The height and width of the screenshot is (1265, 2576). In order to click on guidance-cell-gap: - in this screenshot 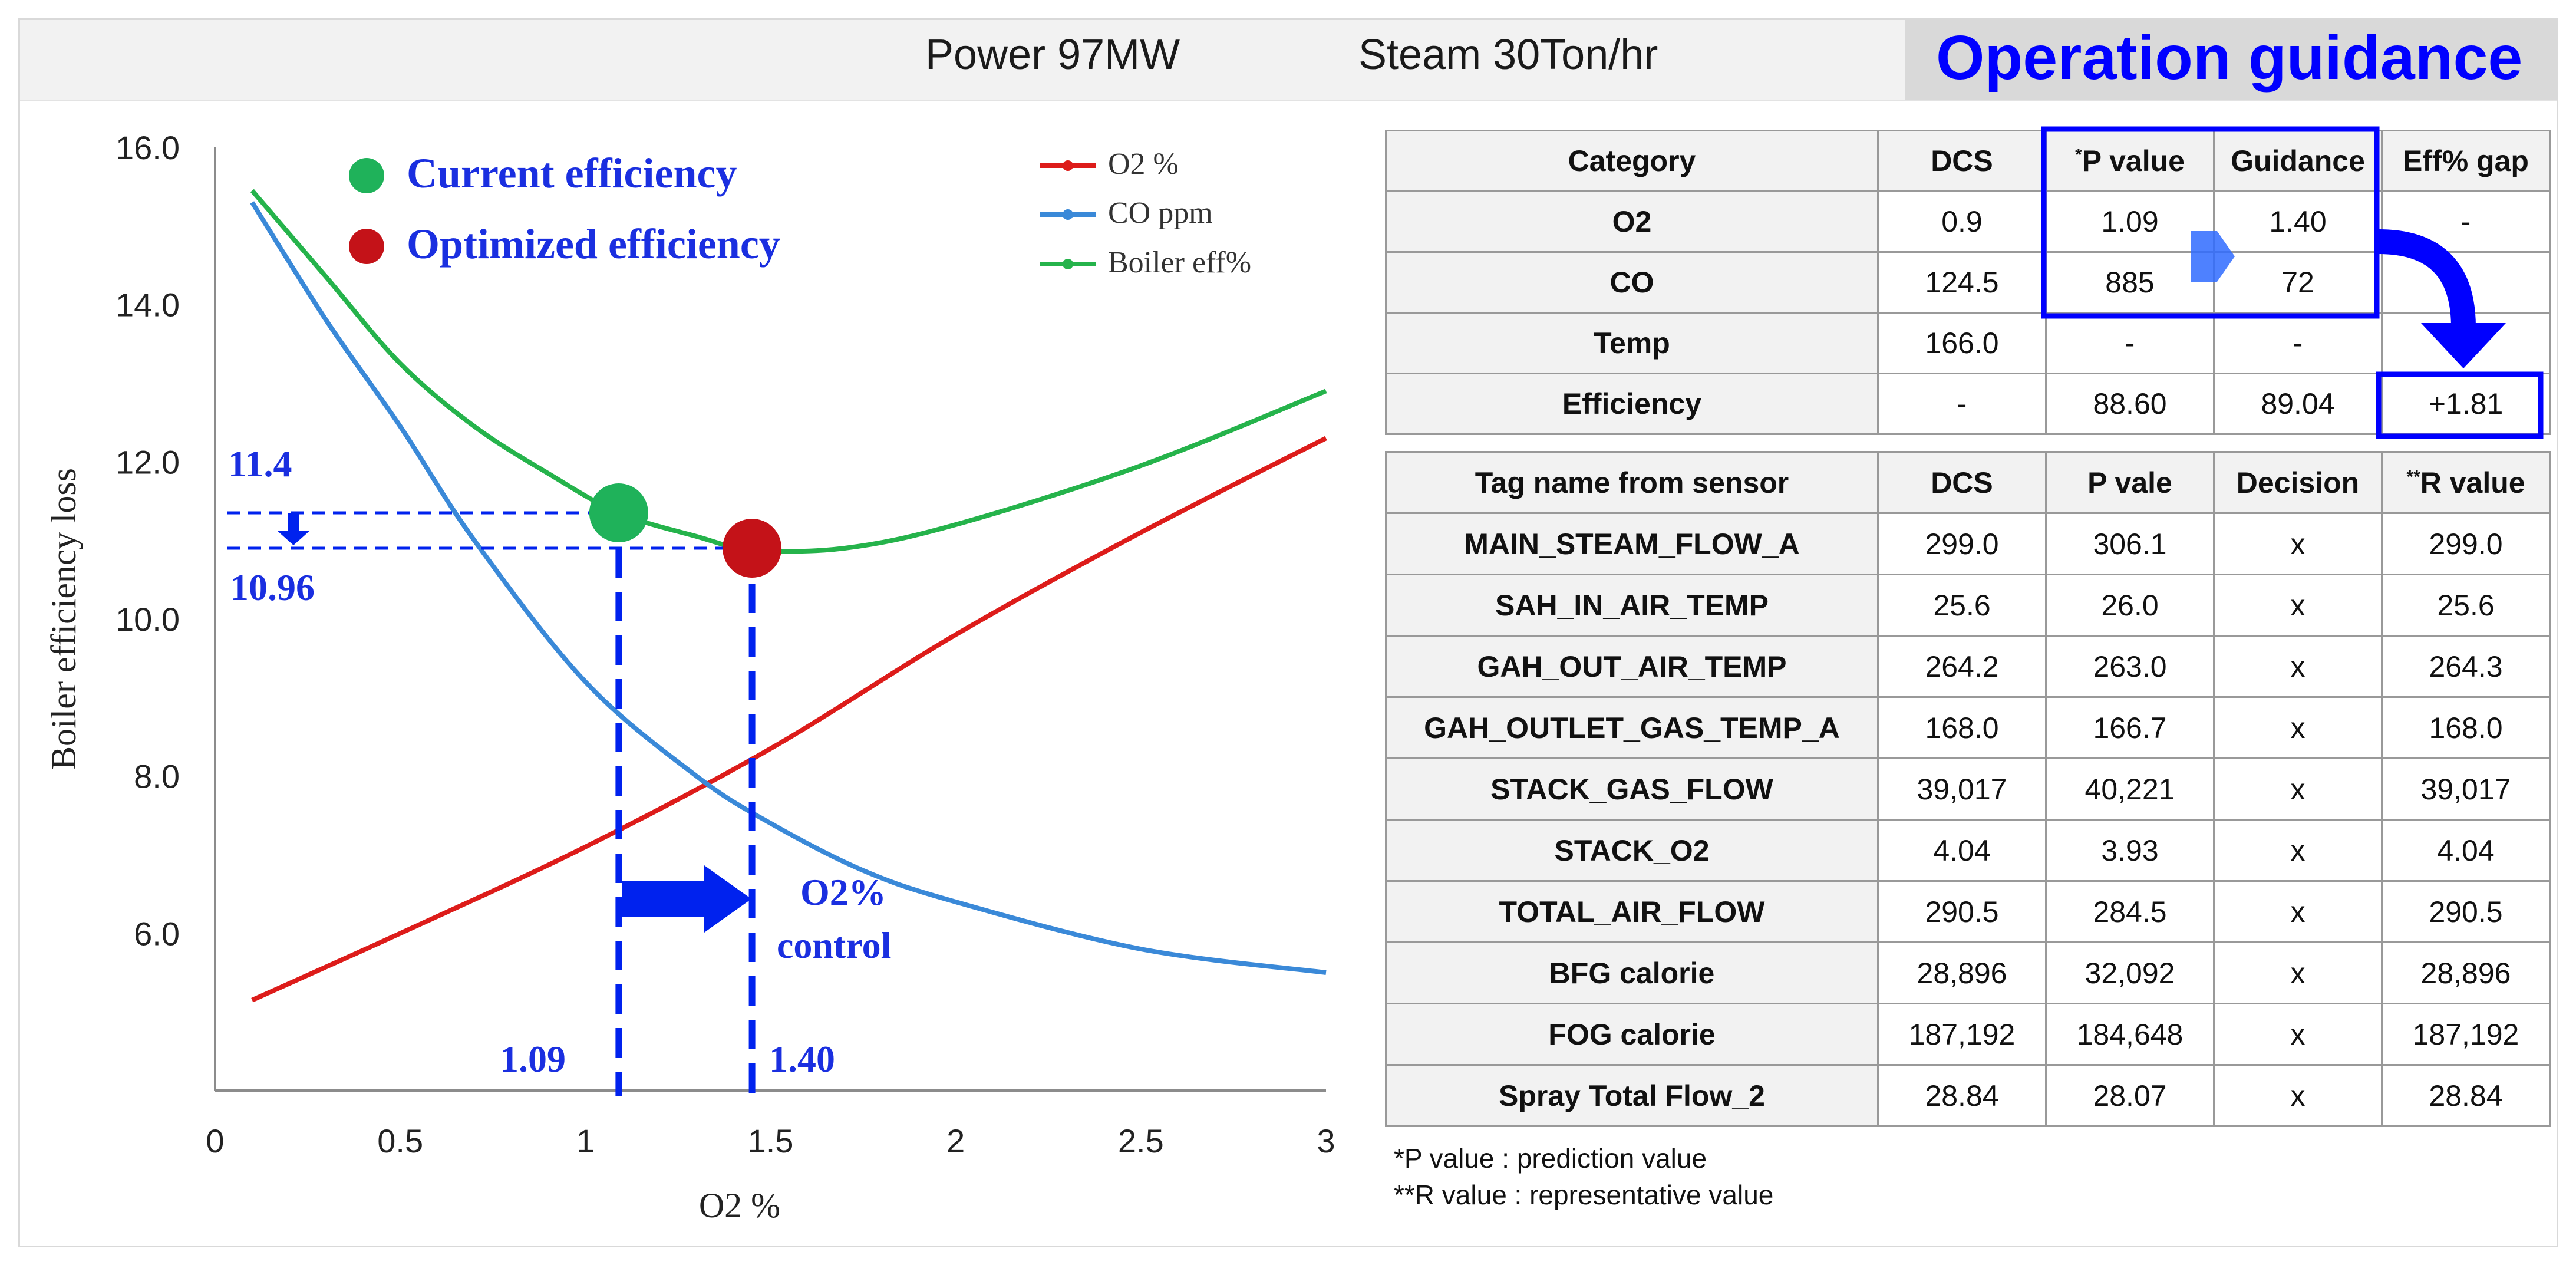, I will do `click(2466, 222)`.